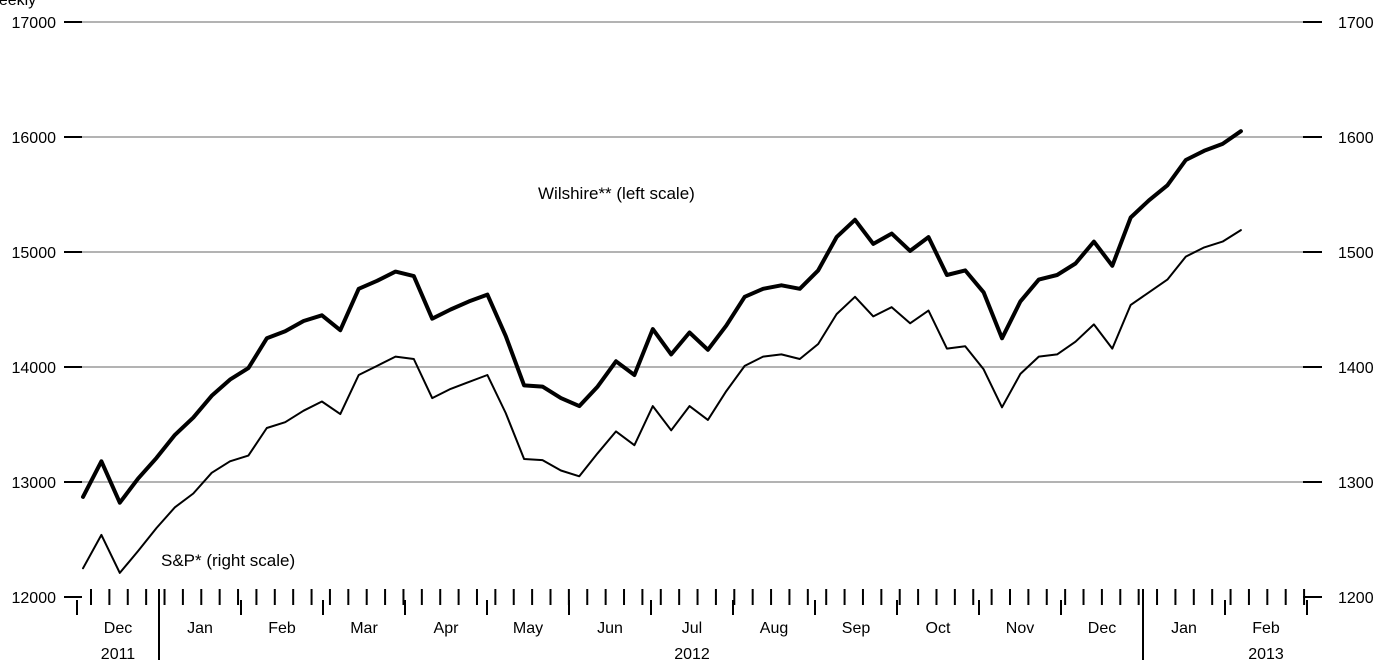 The image size is (1385, 660). Describe the element at coordinates (616, 193) in the screenshot. I see `wilshire-series-label: Wilshire** (left scale)` at that location.